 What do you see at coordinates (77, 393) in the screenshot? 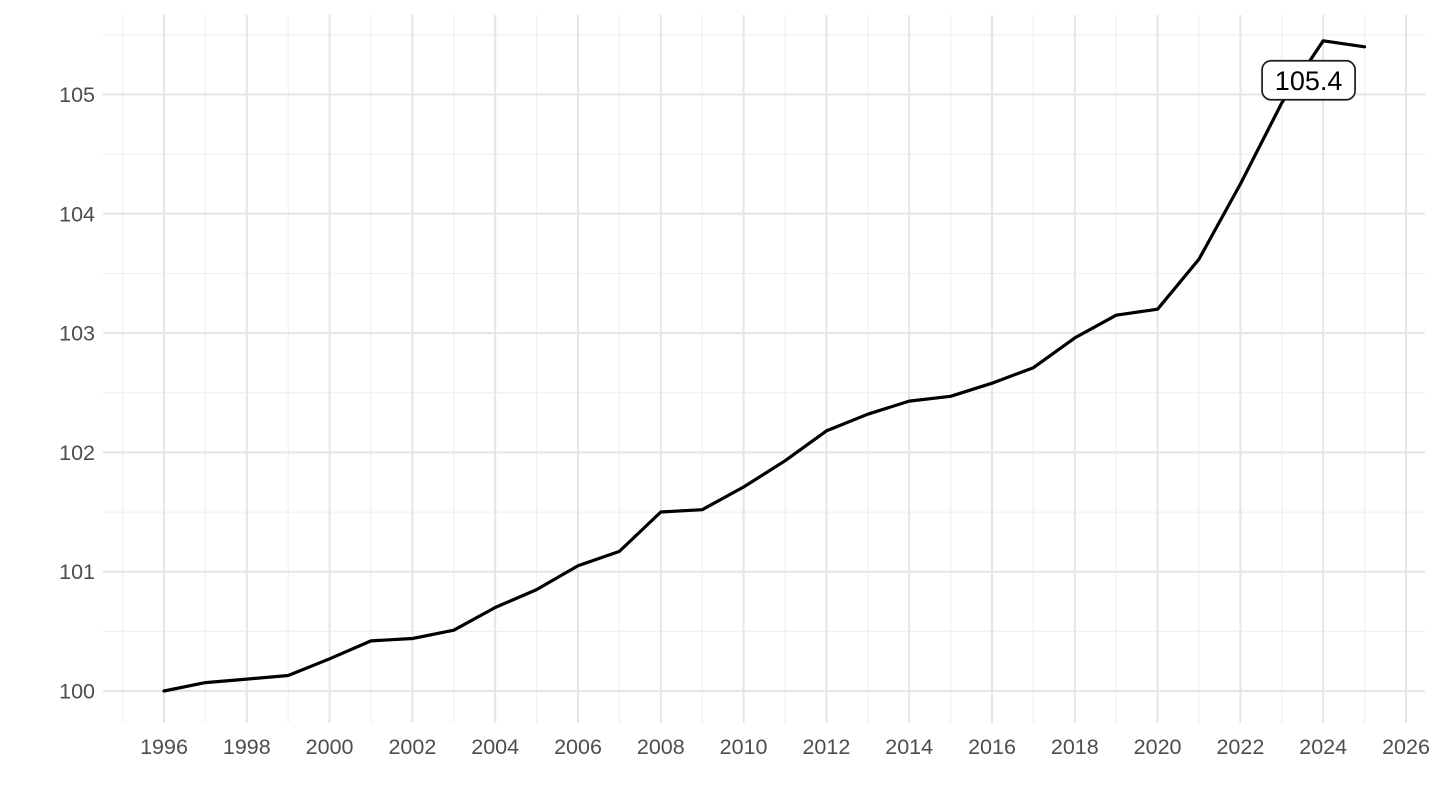
I see `y-axis-labels: 100 101 102 103 104 105` at bounding box center [77, 393].